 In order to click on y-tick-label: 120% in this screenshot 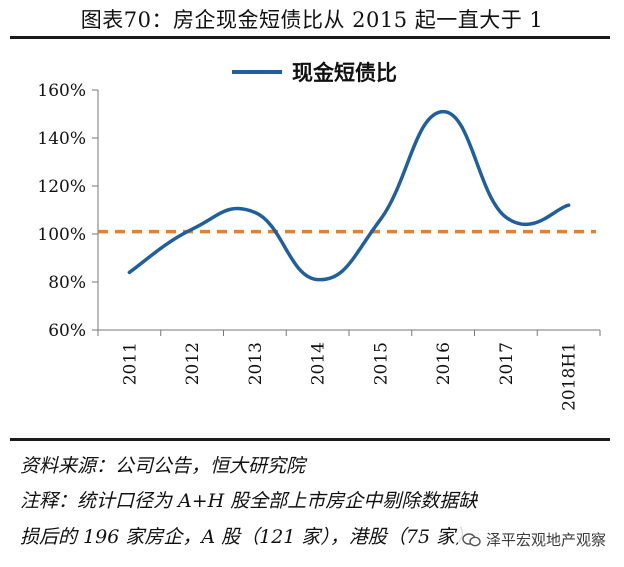, I will do `click(61, 187)`.